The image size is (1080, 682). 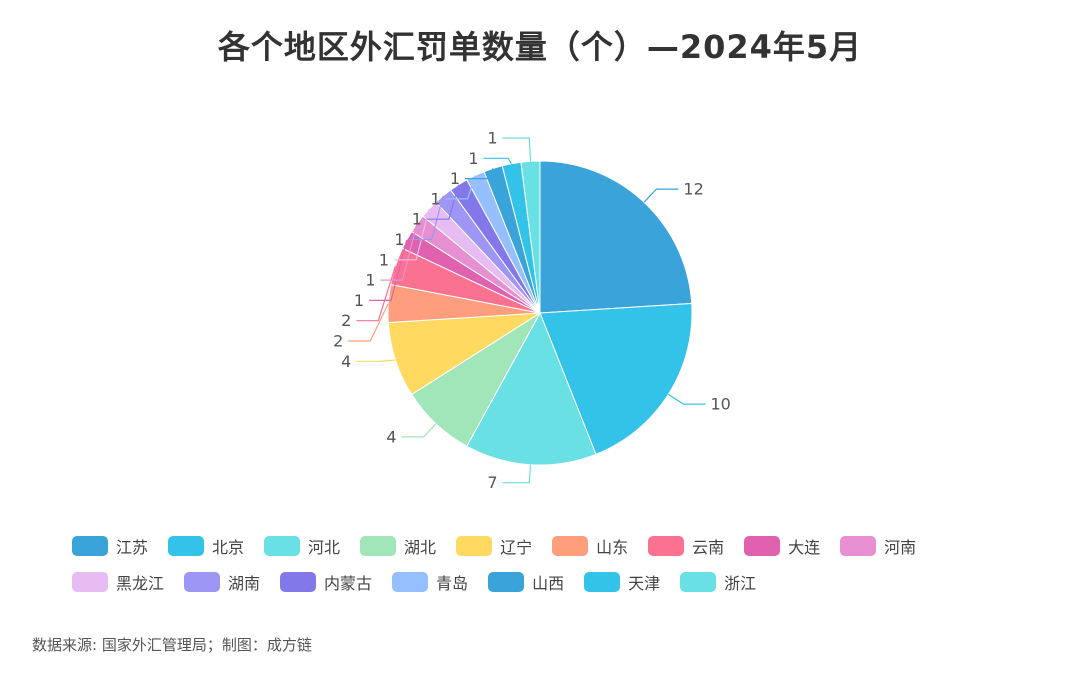 What do you see at coordinates (804, 547) in the screenshot?
I see `legend-label: 大连` at bounding box center [804, 547].